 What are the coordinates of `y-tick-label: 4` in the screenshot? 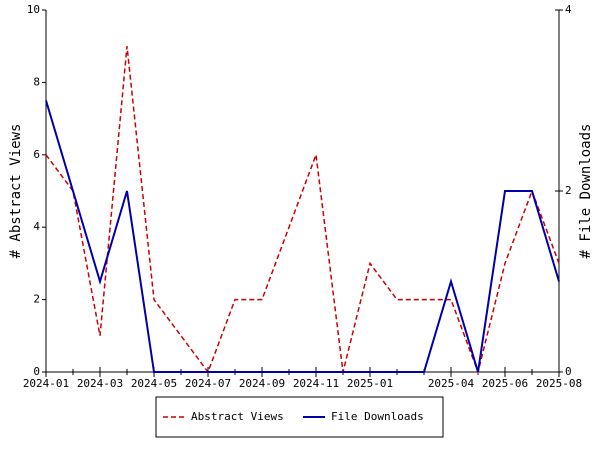 It's located at (36, 226).